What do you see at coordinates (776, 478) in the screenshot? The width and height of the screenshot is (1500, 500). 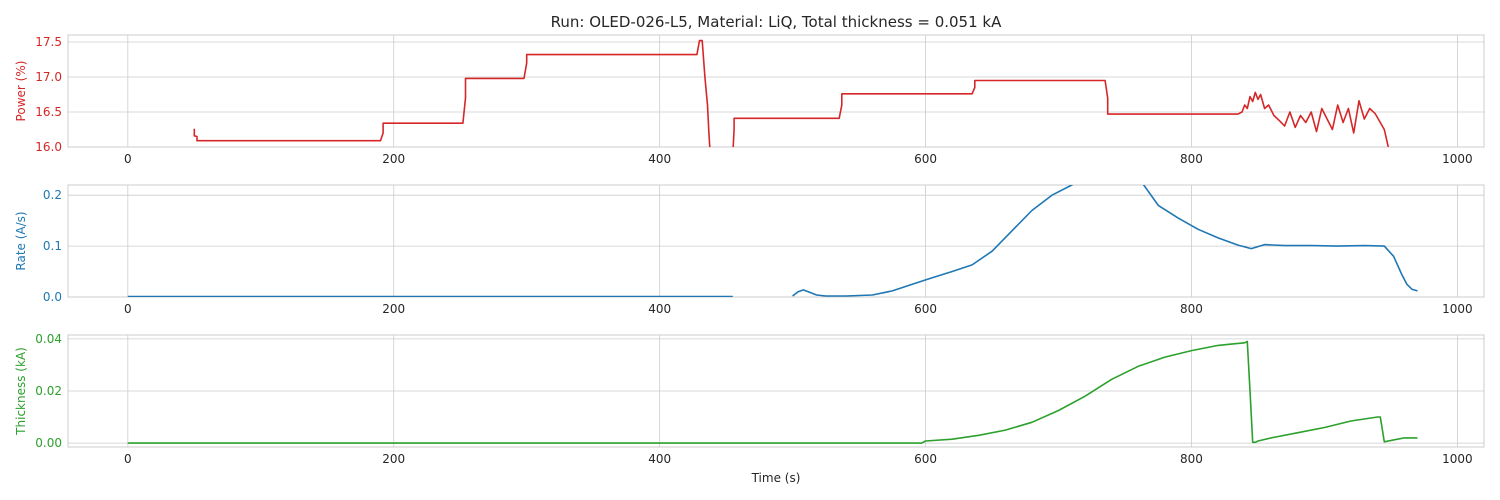 I see `x-axis-label: Time (s)` at bounding box center [776, 478].